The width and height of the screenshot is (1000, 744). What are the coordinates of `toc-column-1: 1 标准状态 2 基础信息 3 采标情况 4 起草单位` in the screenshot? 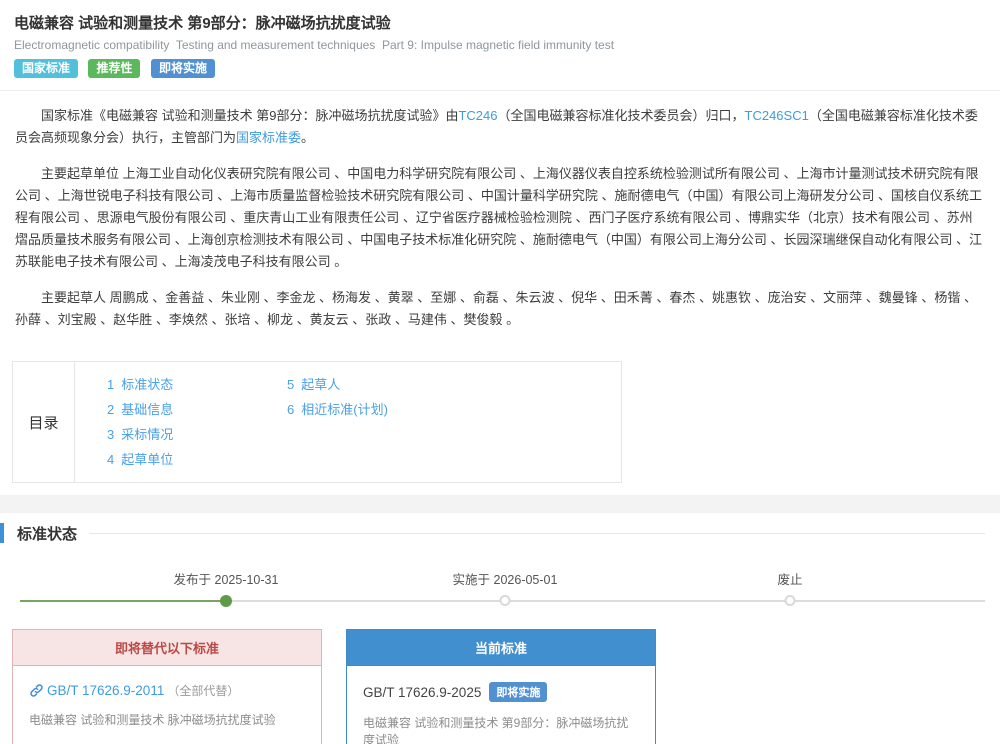 It's located at (197, 422).